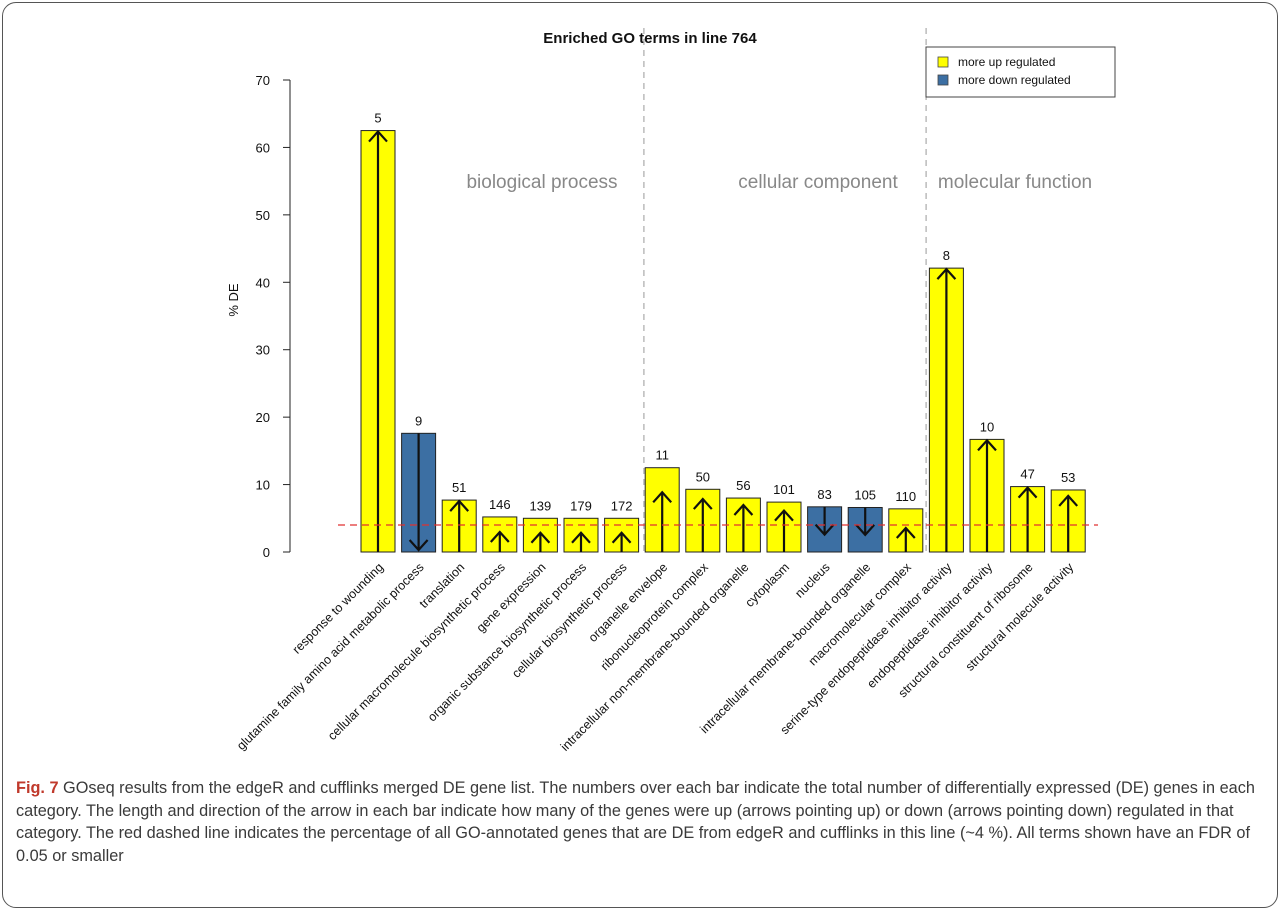 Image resolution: width=1282 pixels, height=912 pixels. What do you see at coordinates (662, 455) in the screenshot?
I see `bar-count-label: 11` at bounding box center [662, 455].